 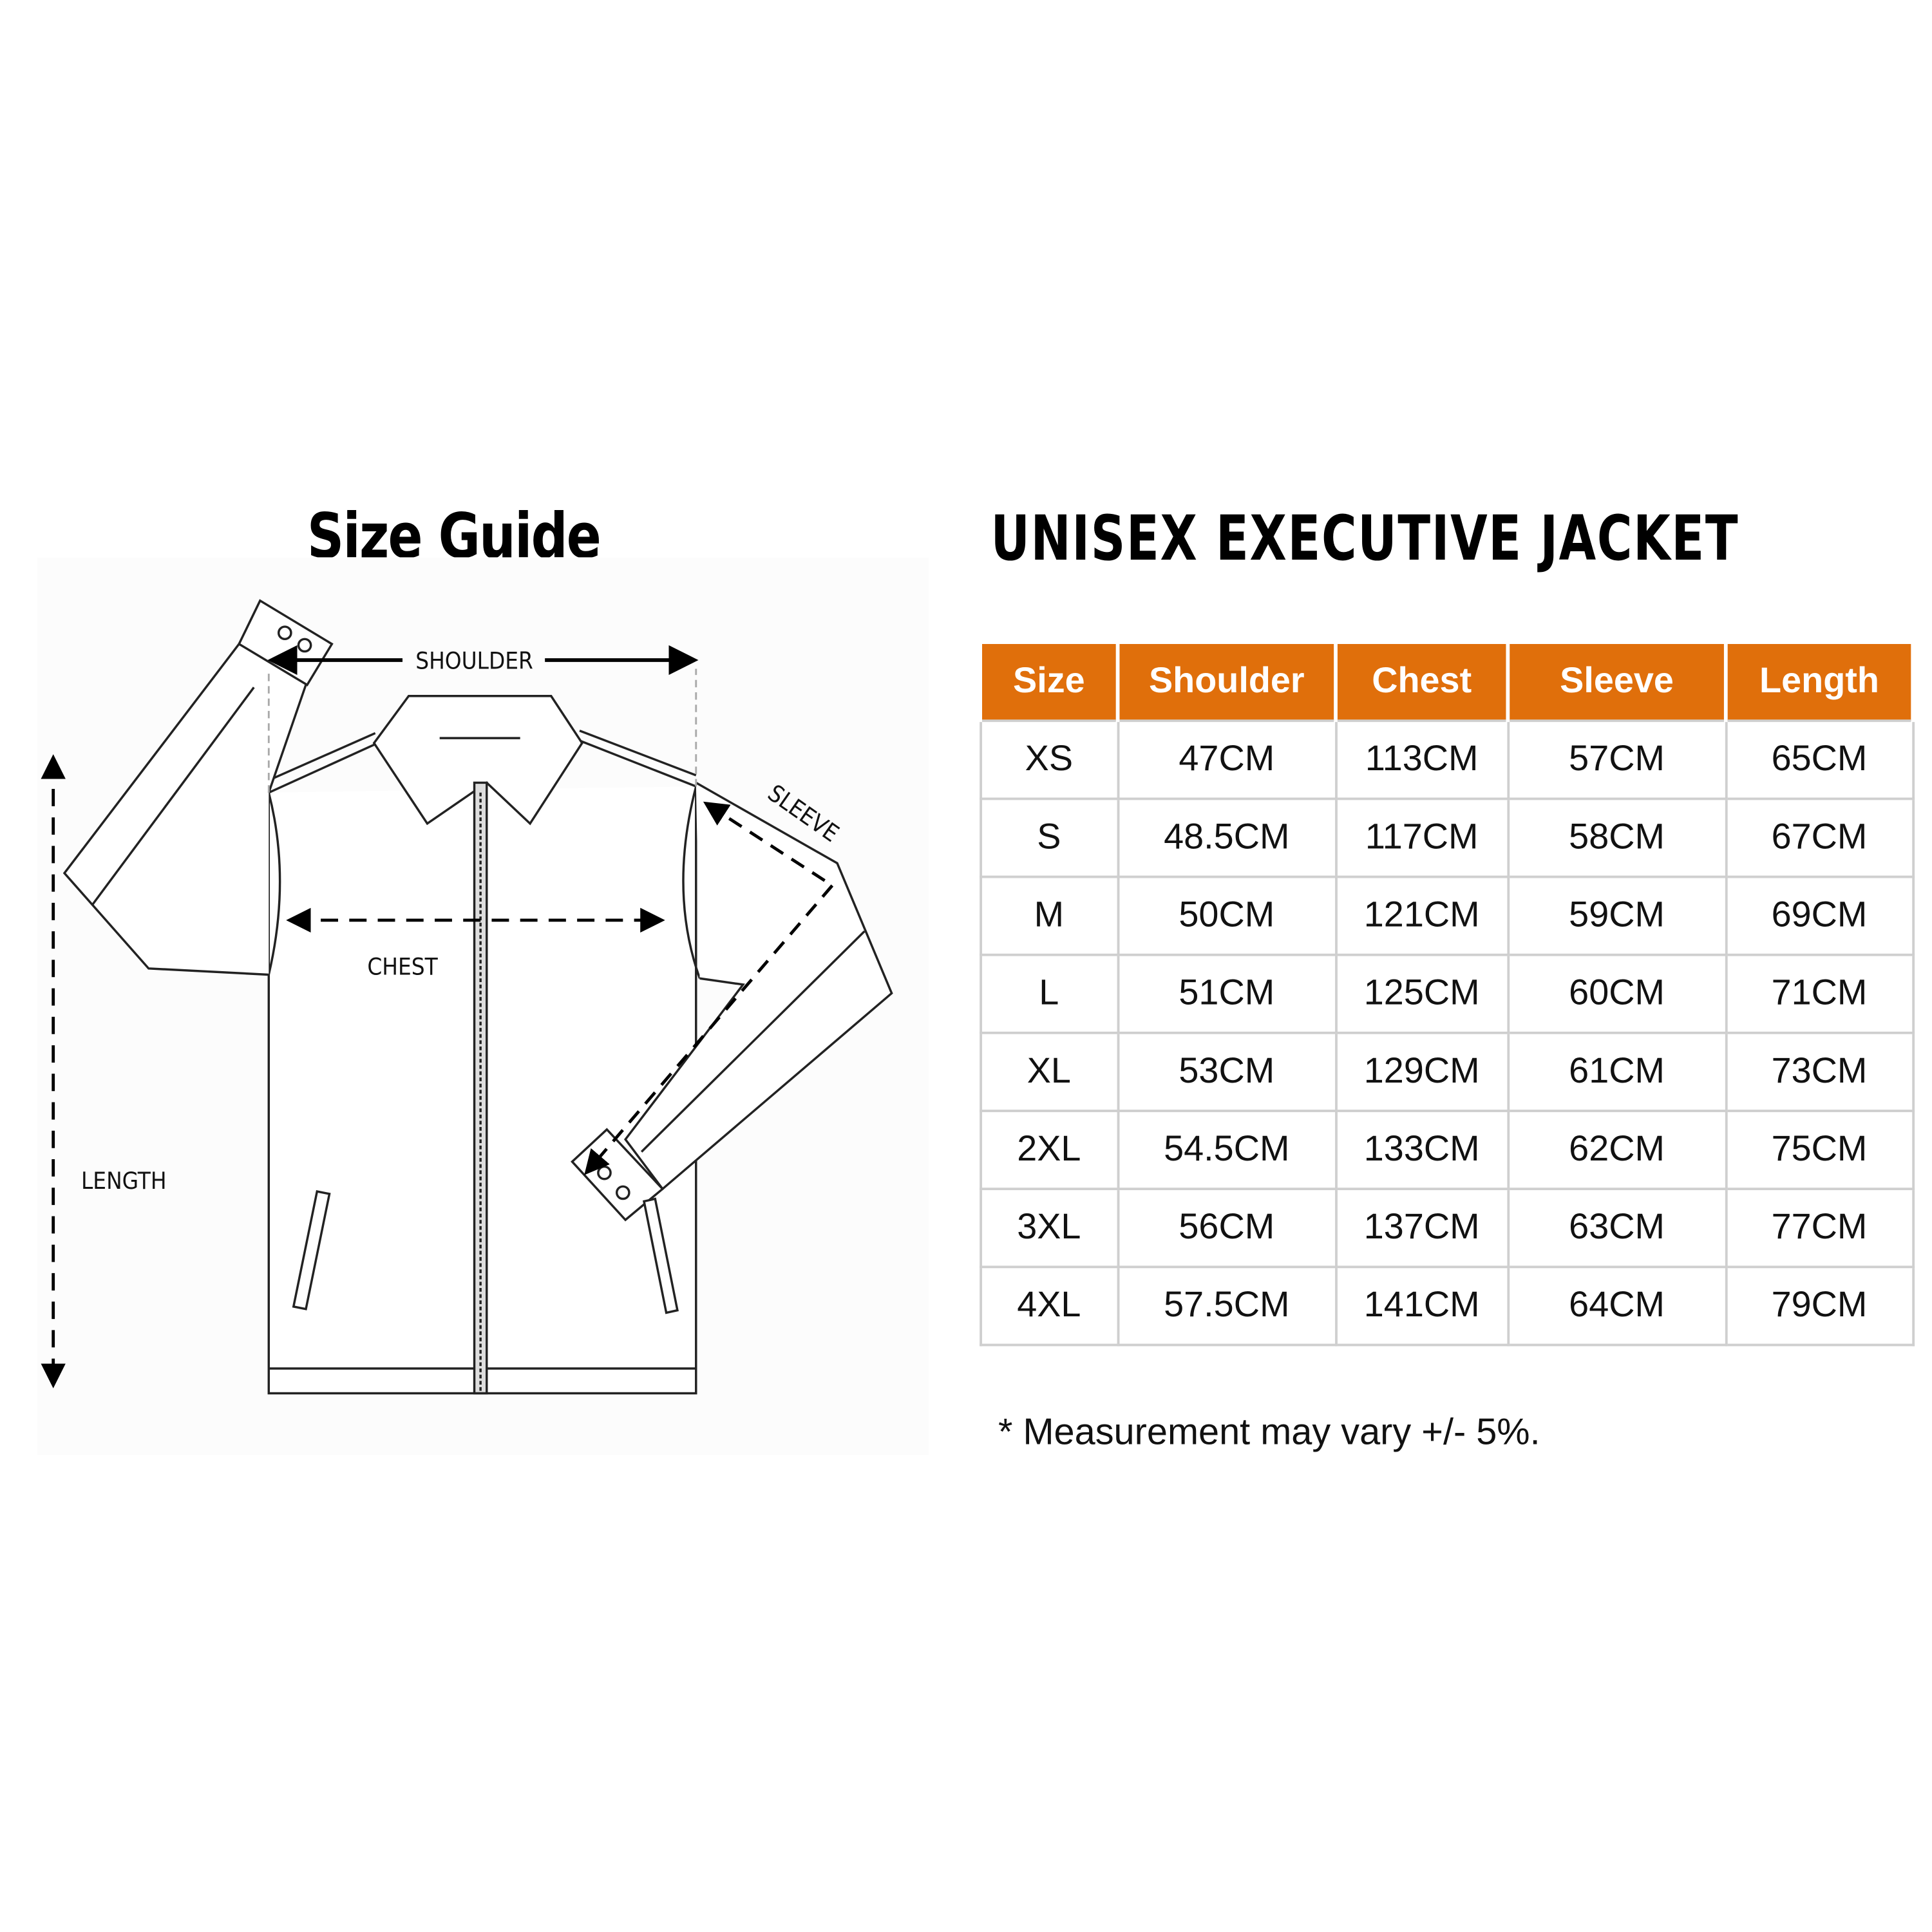 What do you see at coordinates (1422, 838) in the screenshot?
I see `cell-chest: 117CM` at bounding box center [1422, 838].